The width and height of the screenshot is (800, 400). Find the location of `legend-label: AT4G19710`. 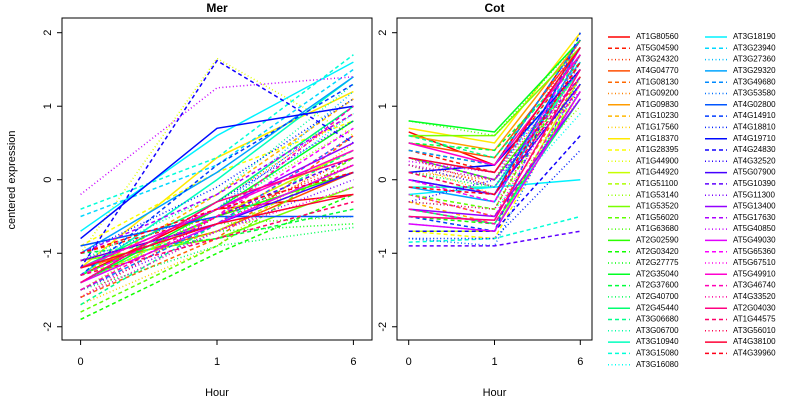

legend-label: AT4G19710 is located at coordinates (754, 138).